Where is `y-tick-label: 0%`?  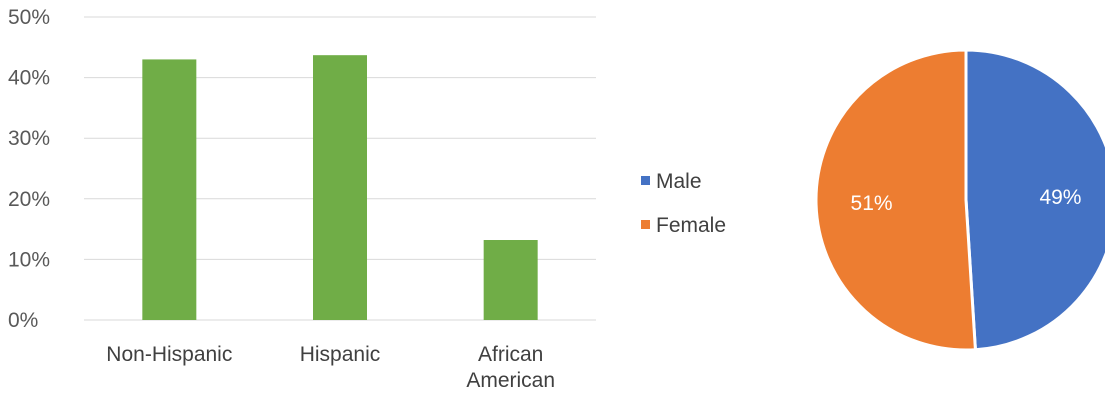 y-tick-label: 0% is located at coordinates (23, 320).